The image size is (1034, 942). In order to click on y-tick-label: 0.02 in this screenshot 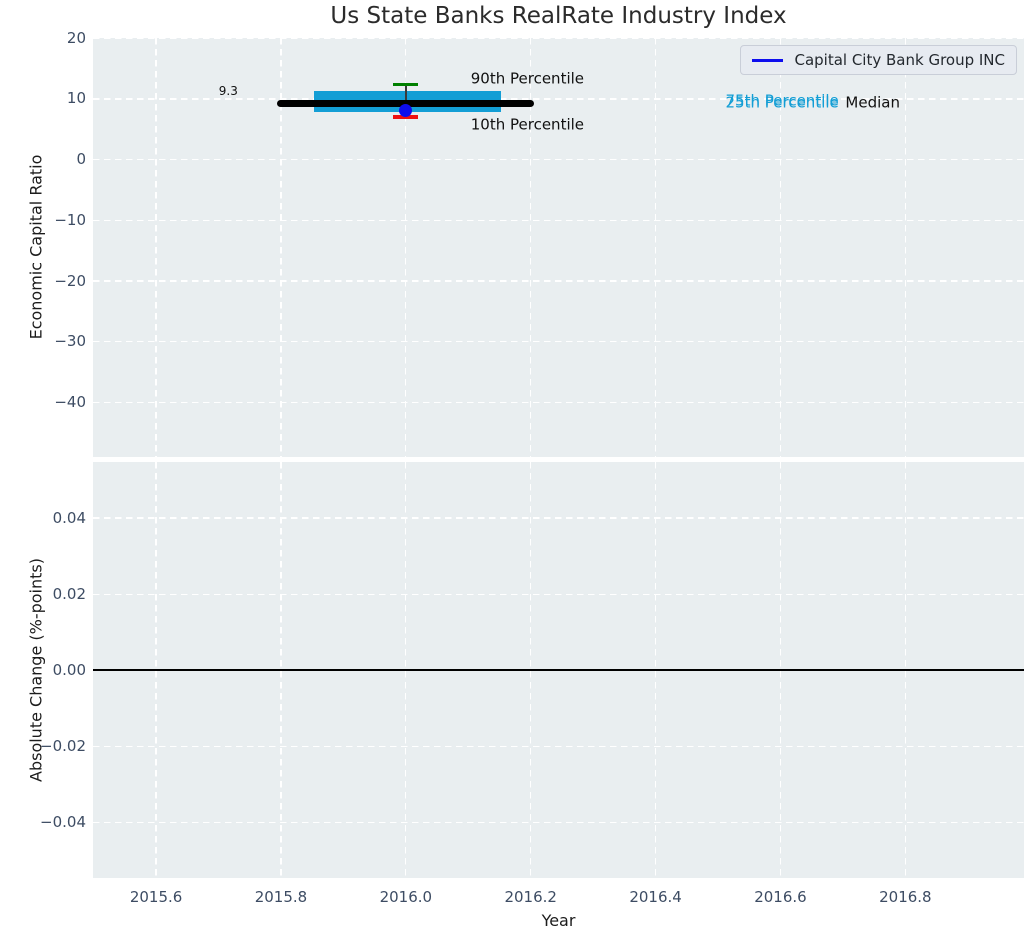, I will do `click(69, 593)`.